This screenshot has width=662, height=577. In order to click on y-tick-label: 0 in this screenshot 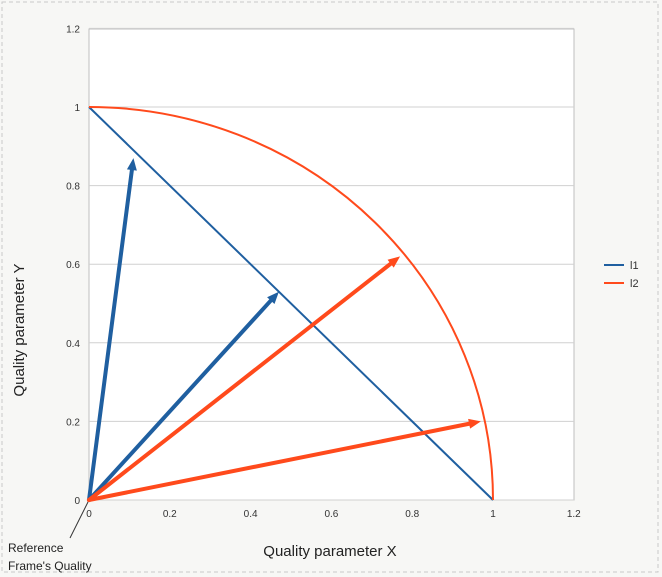, I will do `click(77, 501)`.